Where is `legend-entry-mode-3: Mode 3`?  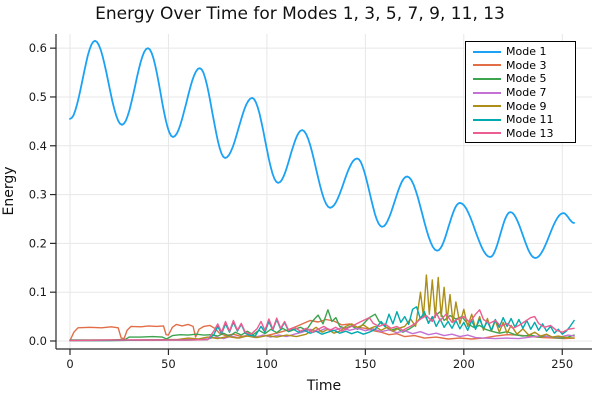
legend-entry-mode-3: Mode 3 is located at coordinates (520, 66).